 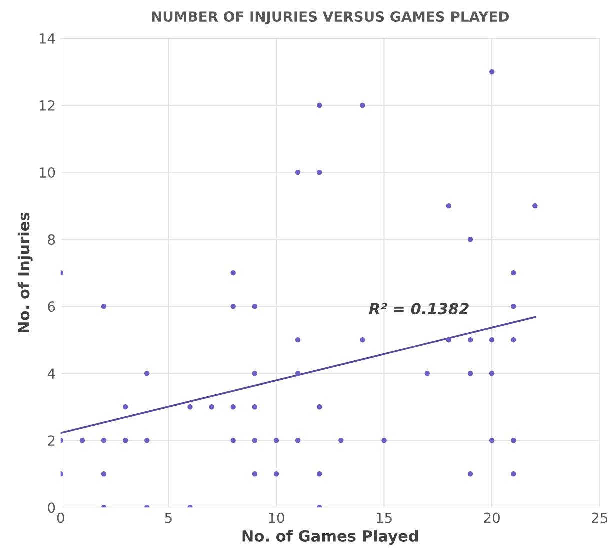 What do you see at coordinates (60, 518) in the screenshot?
I see `x-tick-label: 0` at bounding box center [60, 518].